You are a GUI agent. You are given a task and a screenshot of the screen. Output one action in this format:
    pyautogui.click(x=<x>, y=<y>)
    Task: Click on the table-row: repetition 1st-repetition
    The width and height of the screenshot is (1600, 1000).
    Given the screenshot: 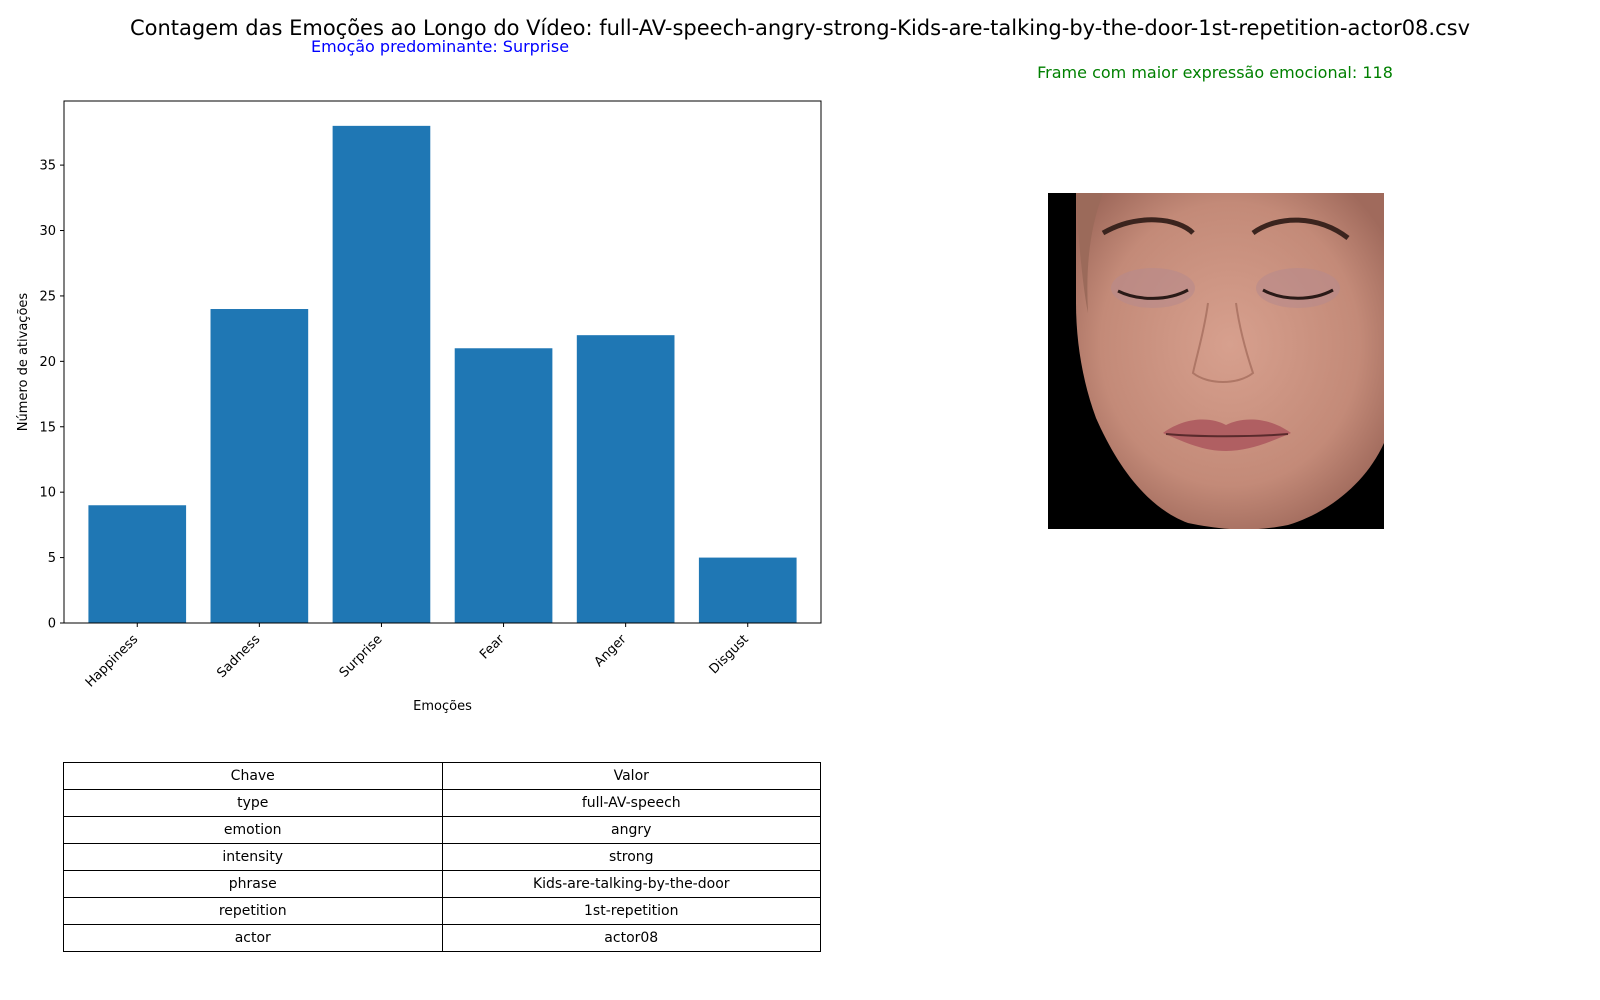 What is the action you would take?
    pyautogui.click(x=442, y=911)
    